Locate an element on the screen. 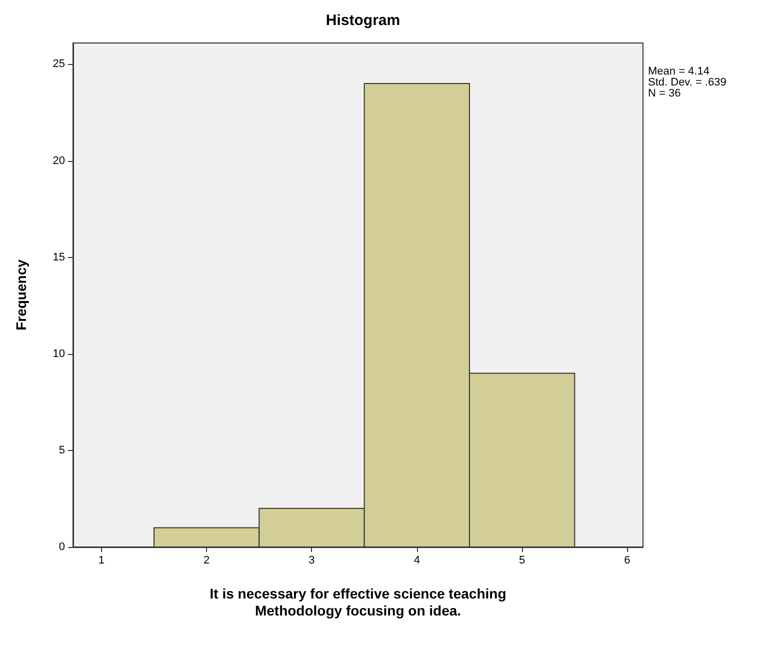 Image resolution: width=777 pixels, height=657 pixels. y-tick-label: 10 is located at coordinates (58, 354).